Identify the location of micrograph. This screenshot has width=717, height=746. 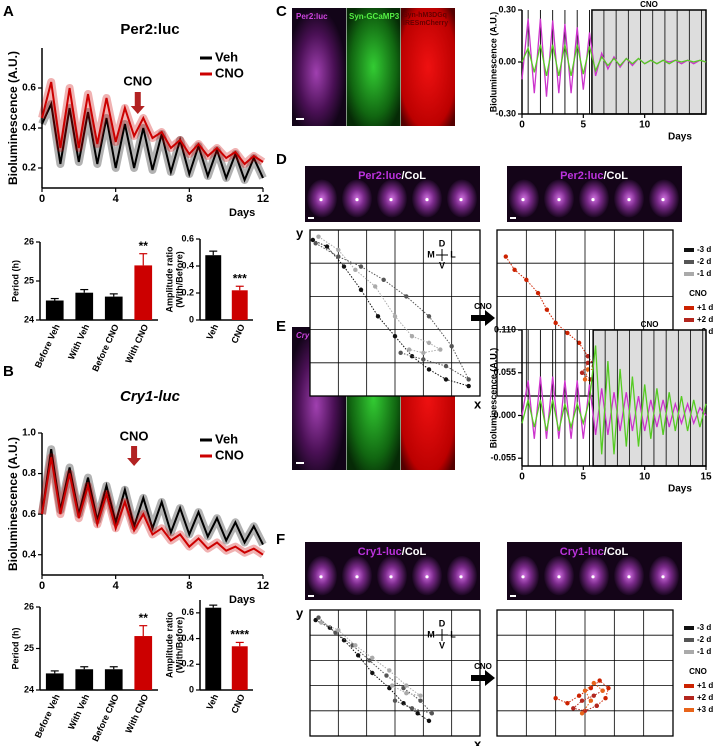
(373, 67).